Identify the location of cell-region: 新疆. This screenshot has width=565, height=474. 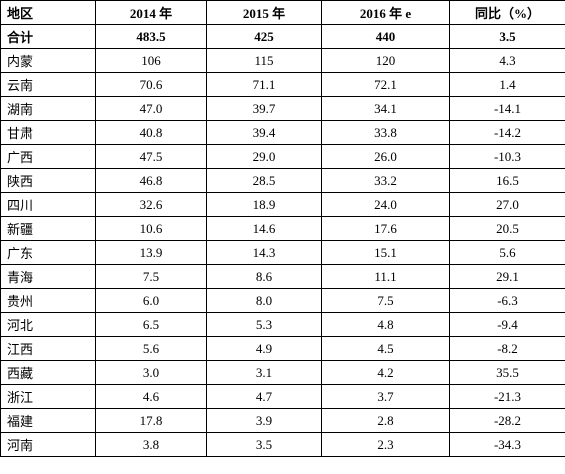
(48, 228).